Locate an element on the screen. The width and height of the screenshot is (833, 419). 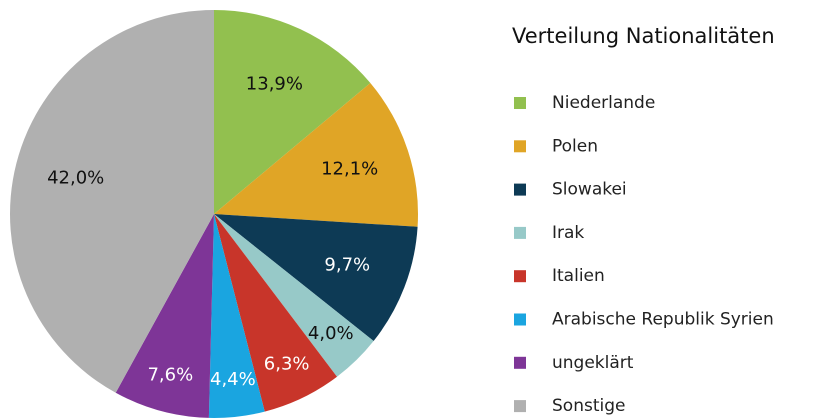
data-label: 6,3% is located at coordinates (287, 364).